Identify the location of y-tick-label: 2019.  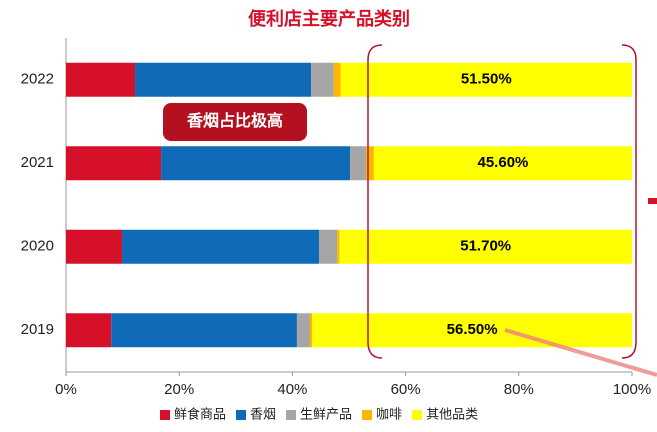
(37, 329).